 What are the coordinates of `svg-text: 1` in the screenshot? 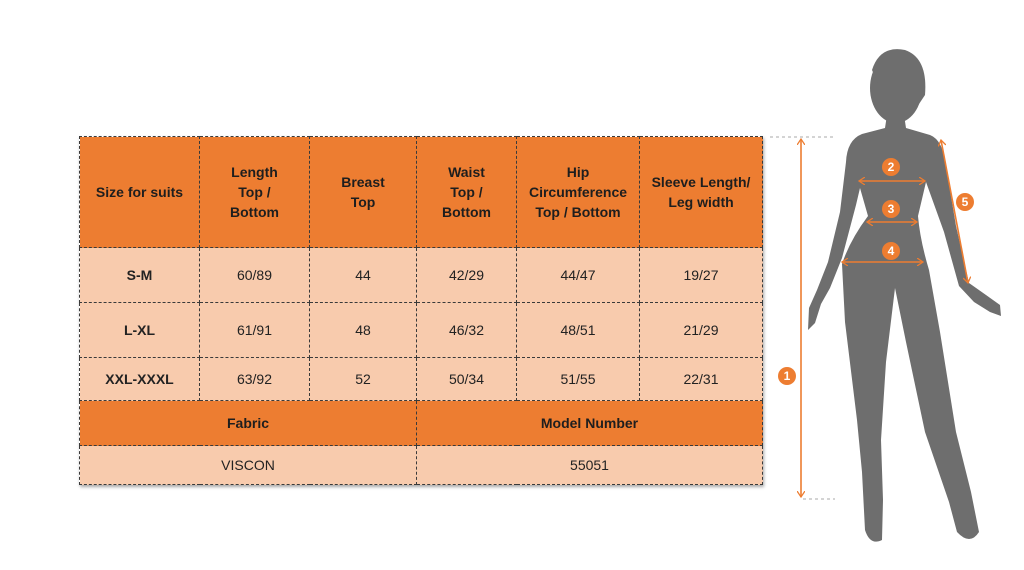 It's located at (787, 376).